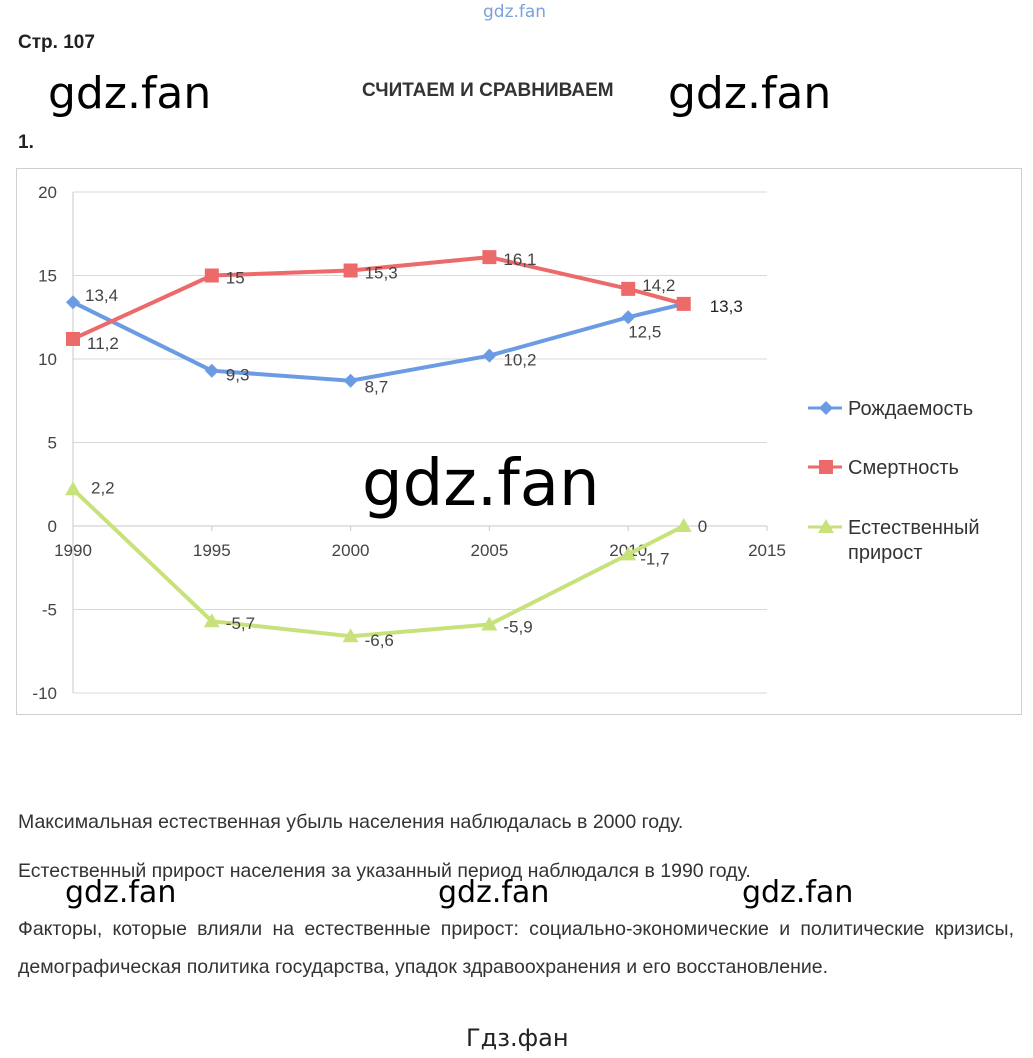 This screenshot has width=1033, height=1058. What do you see at coordinates (885, 553) in the screenshot?
I see `legend-label: прирост` at bounding box center [885, 553].